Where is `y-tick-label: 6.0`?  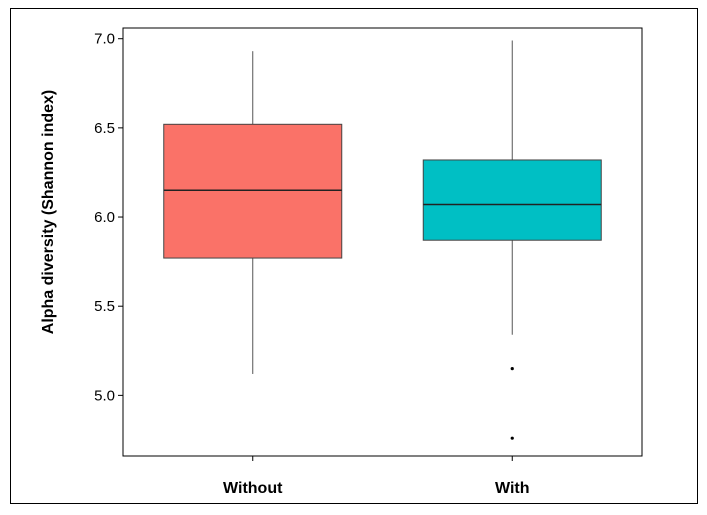
y-tick-label: 6.0 is located at coordinates (104, 217).